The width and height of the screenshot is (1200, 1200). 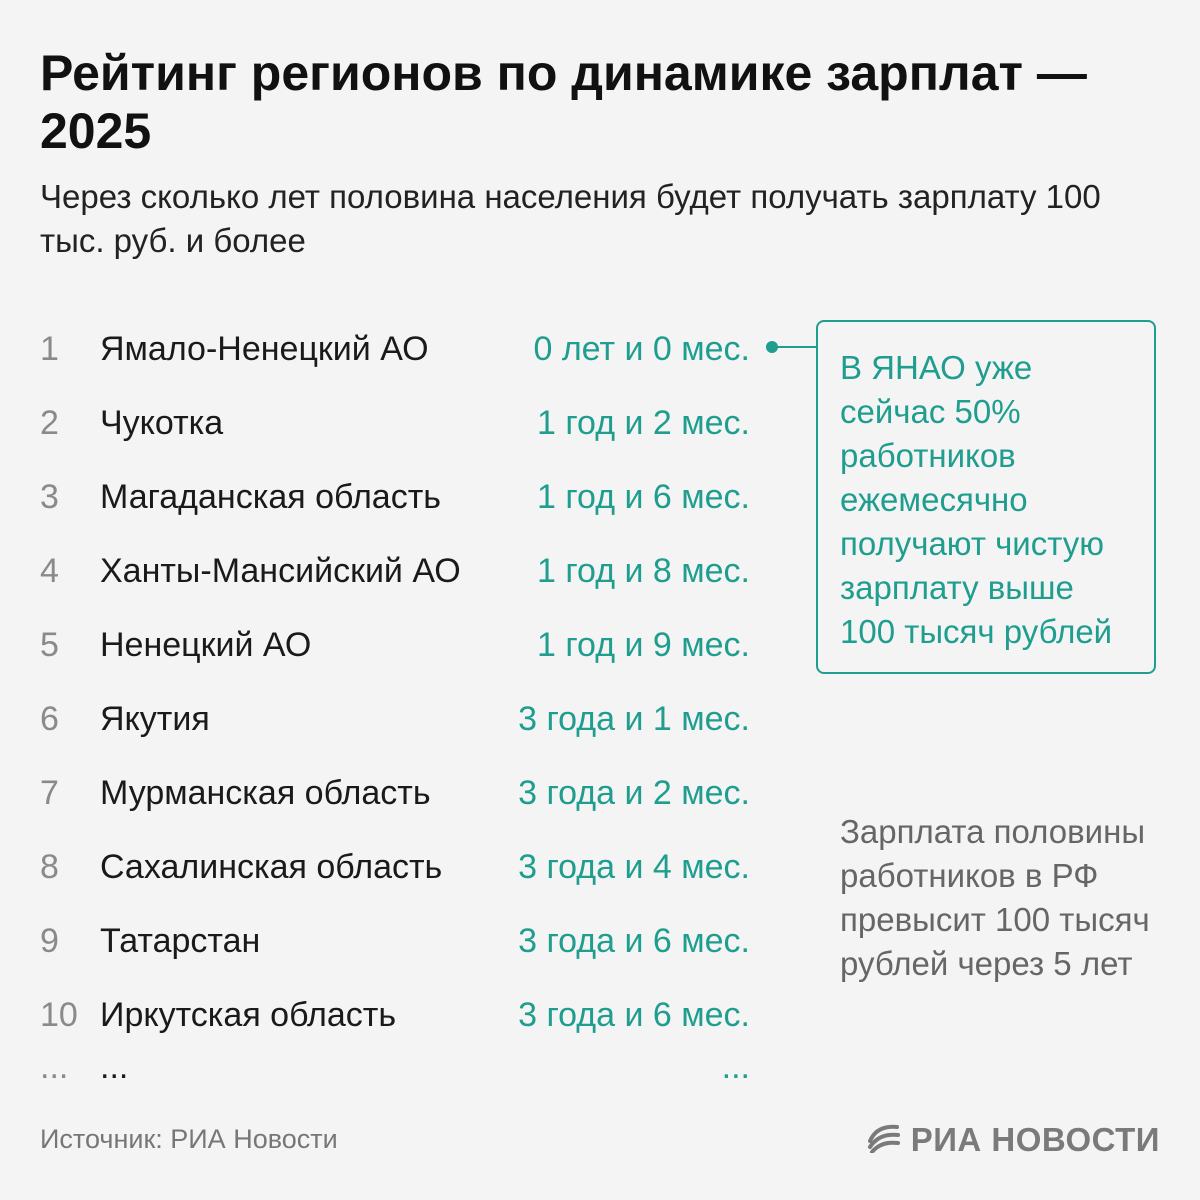 What do you see at coordinates (634, 719) in the screenshot?
I see `time-value: 3 года и 1 мес.` at bounding box center [634, 719].